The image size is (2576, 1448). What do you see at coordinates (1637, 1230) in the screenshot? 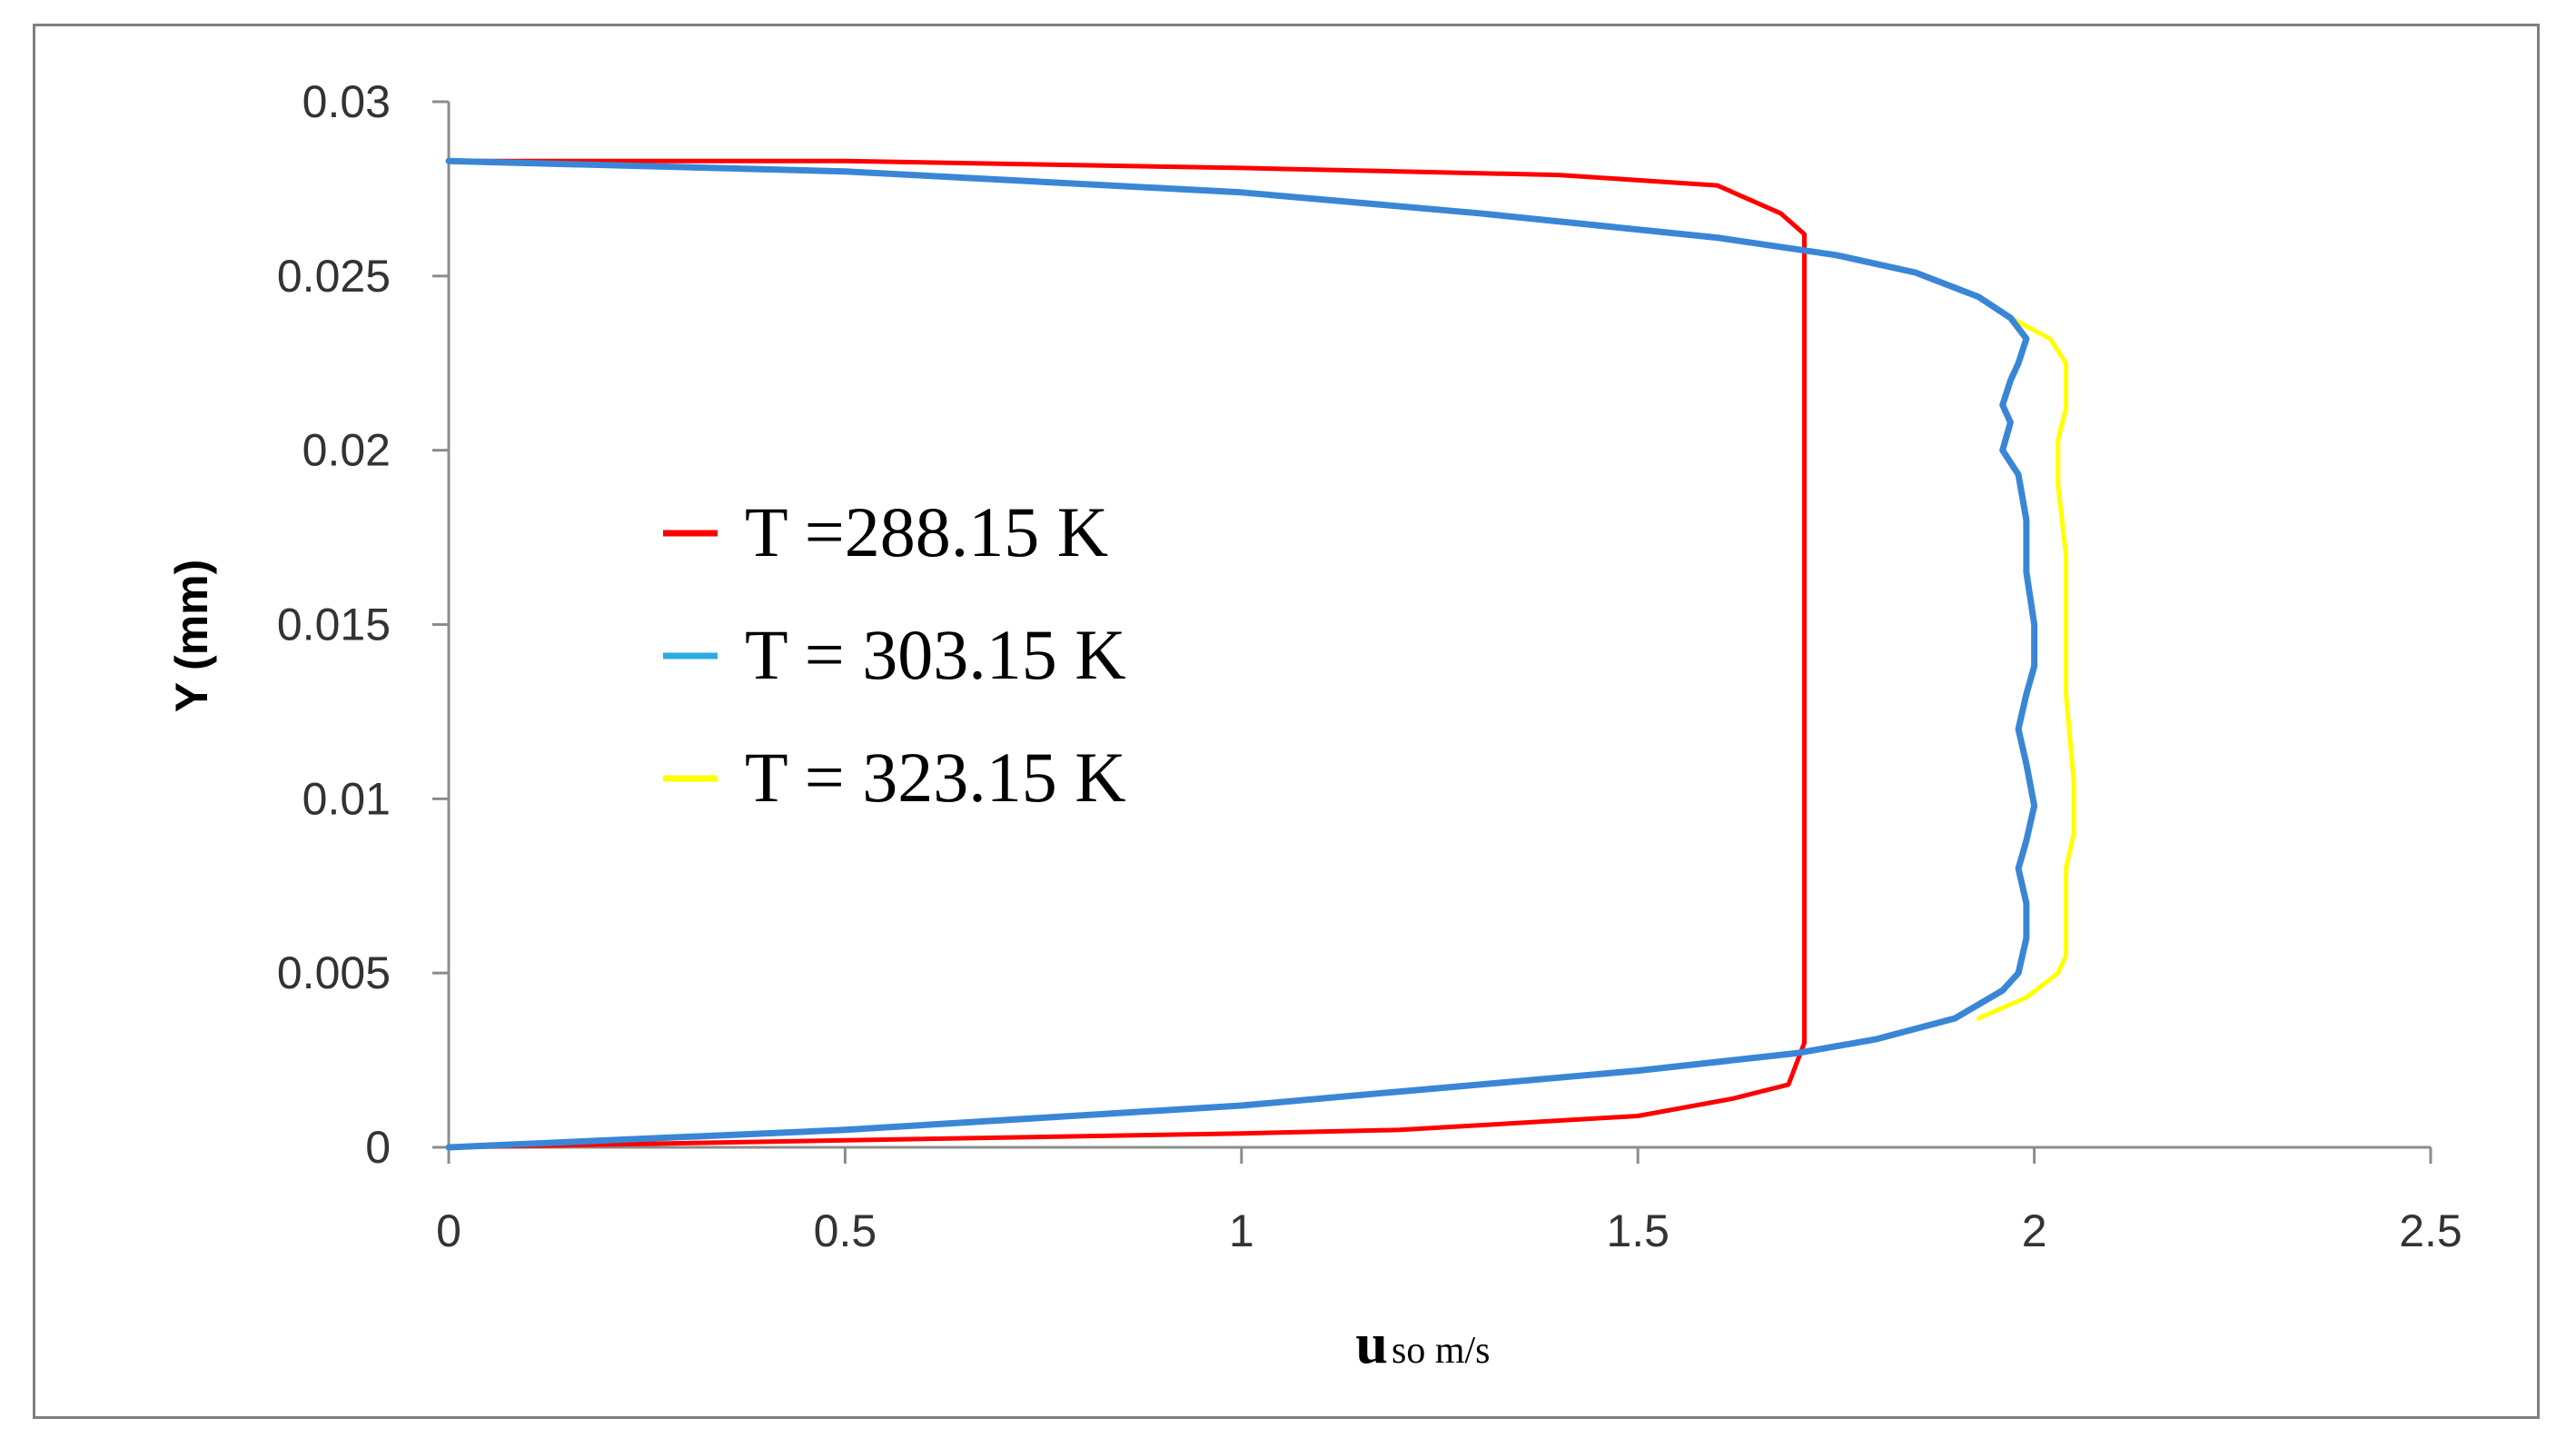
I see `x-tick-label: 1.5` at bounding box center [1637, 1230].